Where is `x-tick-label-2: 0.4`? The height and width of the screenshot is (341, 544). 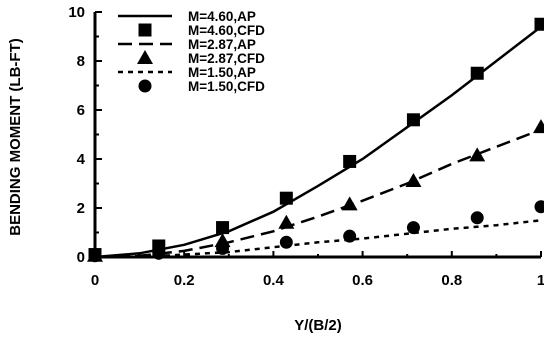 x-tick-label-2: 0.4 is located at coordinates (274, 280).